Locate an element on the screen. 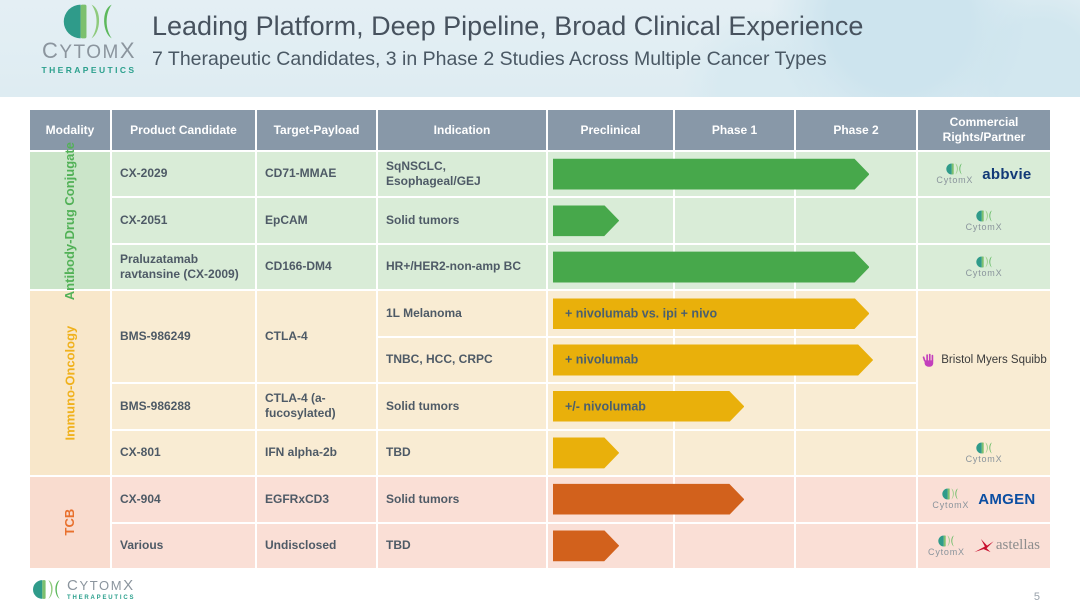 This screenshot has height=611, width=1080. footer-wordmark: CYTOMX is located at coordinates (101, 585).